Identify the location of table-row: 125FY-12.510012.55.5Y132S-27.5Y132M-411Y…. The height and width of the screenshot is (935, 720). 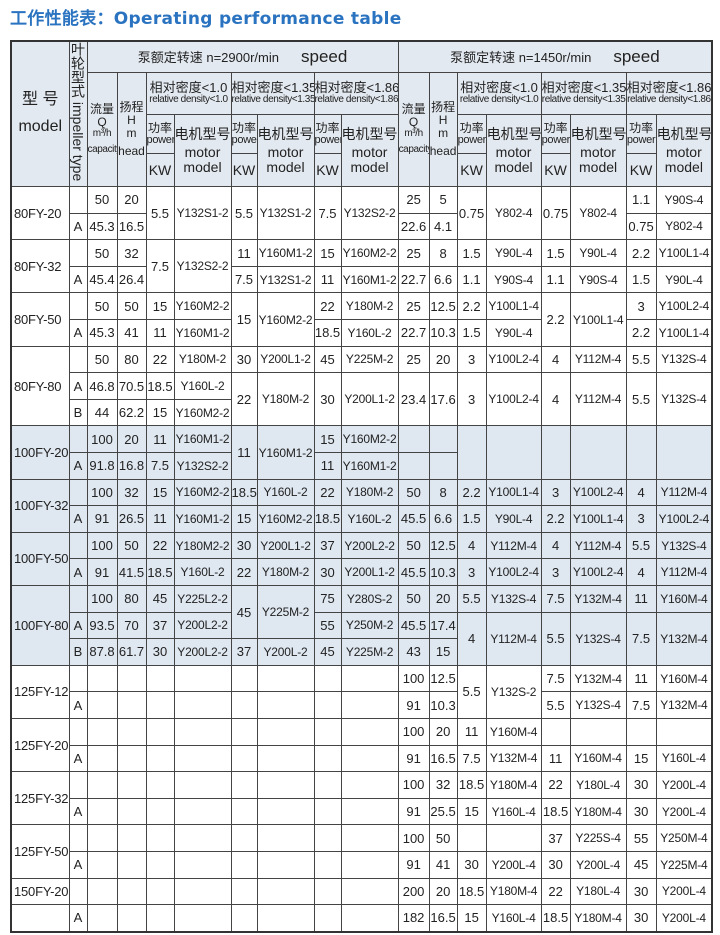
(361, 691).